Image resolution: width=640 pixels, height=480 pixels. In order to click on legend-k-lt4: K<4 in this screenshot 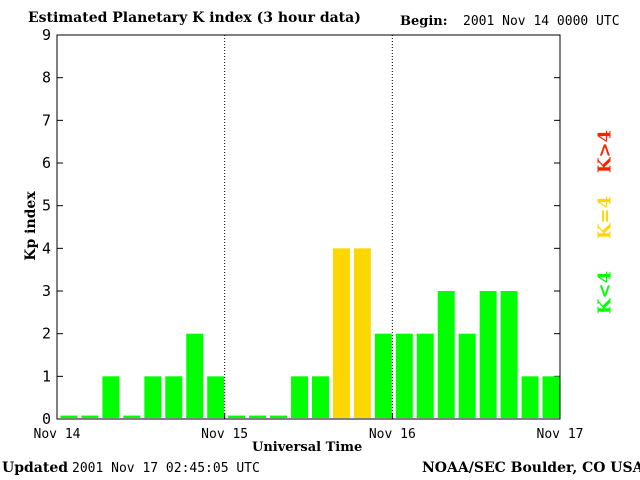, I will do `click(605, 292)`.